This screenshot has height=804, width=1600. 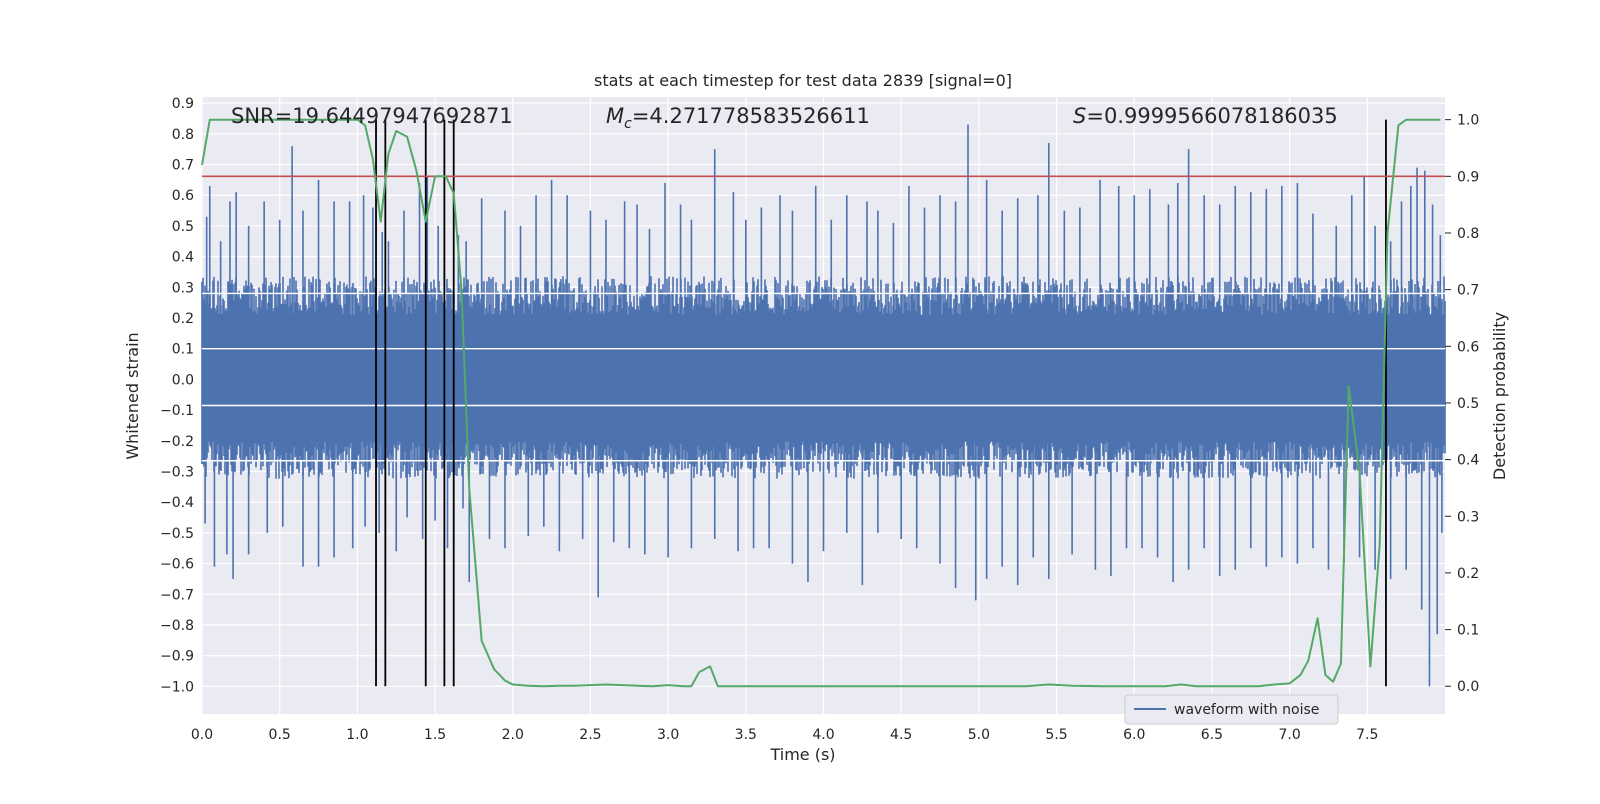 I want to click on snr-annotation: SNR=19.64497947692871, so click(x=372, y=116).